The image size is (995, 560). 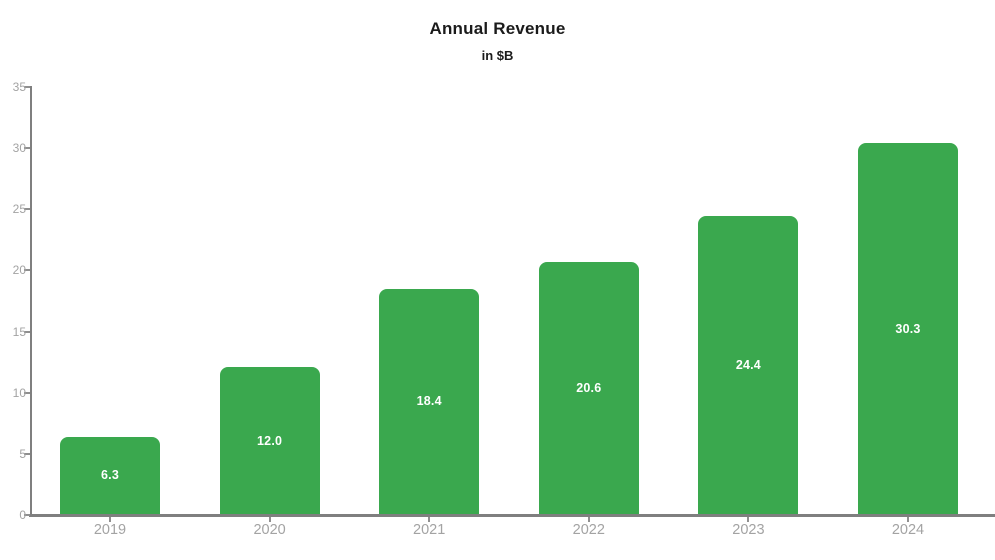 I want to click on y-axis-tick-label: 30, so click(x=19, y=148).